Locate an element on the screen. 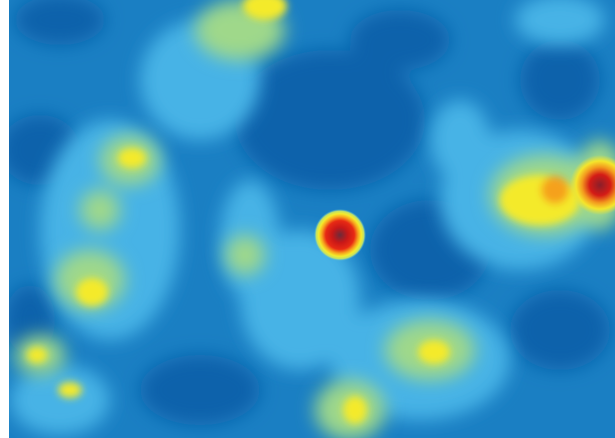 Image resolution: width=615 pixels, height=438 pixels. edge-hotspot is located at coordinates (592, 185).